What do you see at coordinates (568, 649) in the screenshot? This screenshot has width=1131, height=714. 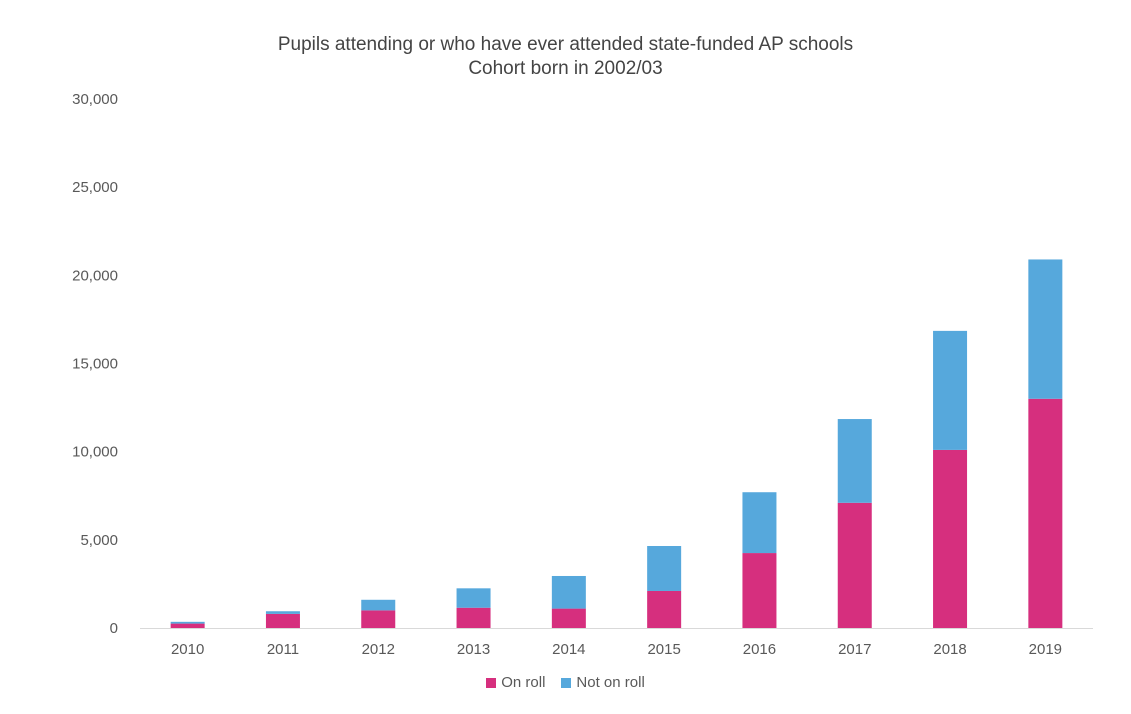 I see `x-tick-label: 2014` at bounding box center [568, 649].